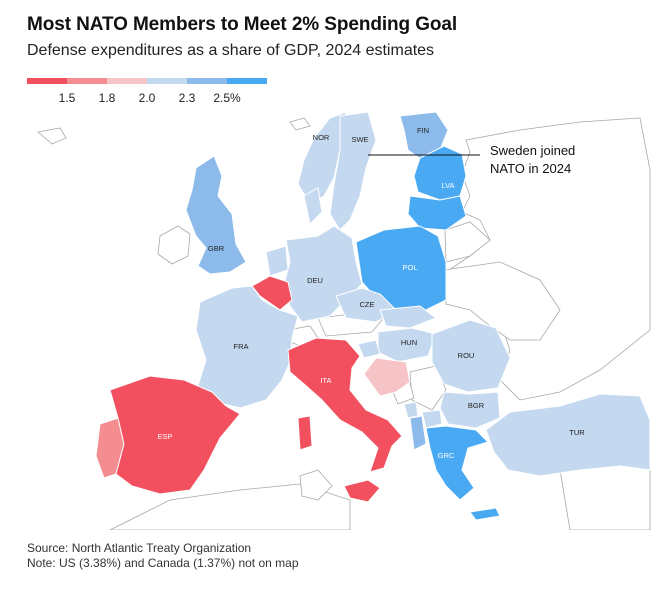 The width and height of the screenshot is (663, 594). What do you see at coordinates (457, 463) in the screenshot?
I see `country-grc` at bounding box center [457, 463].